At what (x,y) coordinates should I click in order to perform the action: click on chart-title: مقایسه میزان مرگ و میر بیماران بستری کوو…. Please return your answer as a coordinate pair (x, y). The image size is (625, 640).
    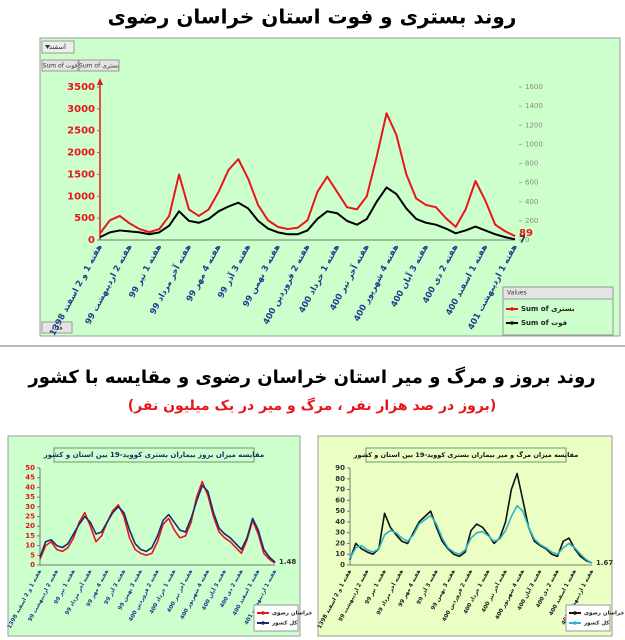
    Looking at the image, I should click on (465, 454).